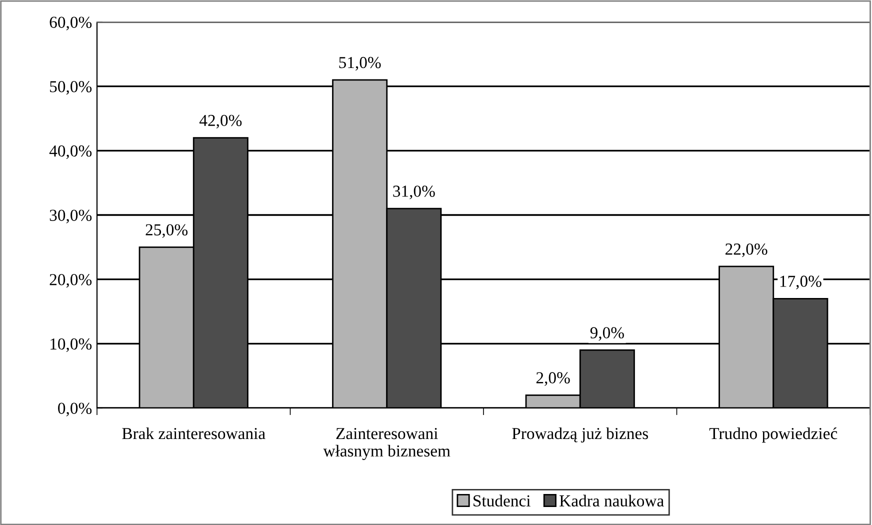  I want to click on data-label: 22,0%, so click(747, 251).